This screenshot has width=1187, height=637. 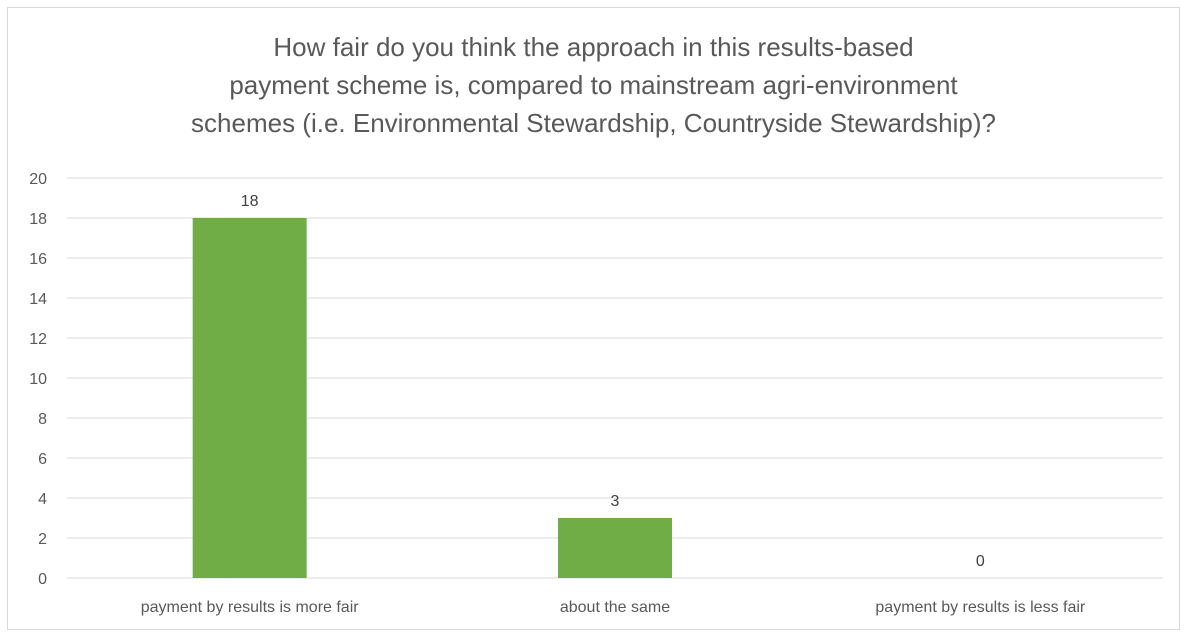 I want to click on y-tick-label: 2, so click(x=42, y=539).